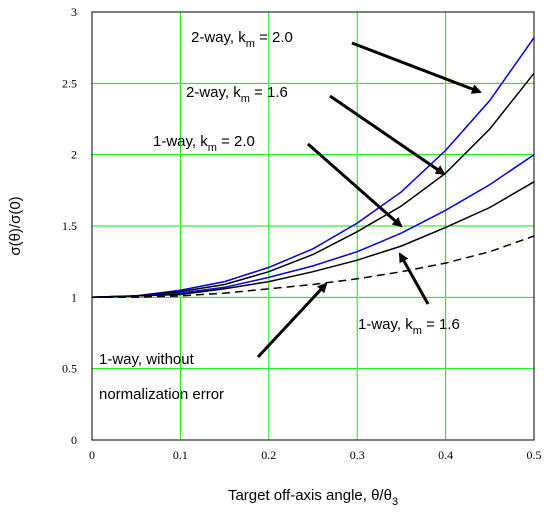  What do you see at coordinates (313, 497) in the screenshot?
I see `x-axis-label: Target off-axis angle, θ/θ3` at bounding box center [313, 497].